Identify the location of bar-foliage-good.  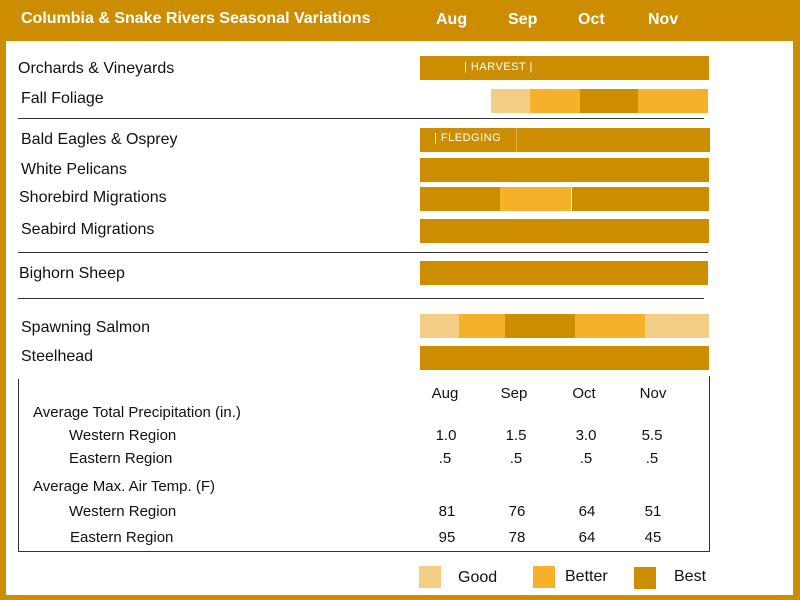
(510, 101).